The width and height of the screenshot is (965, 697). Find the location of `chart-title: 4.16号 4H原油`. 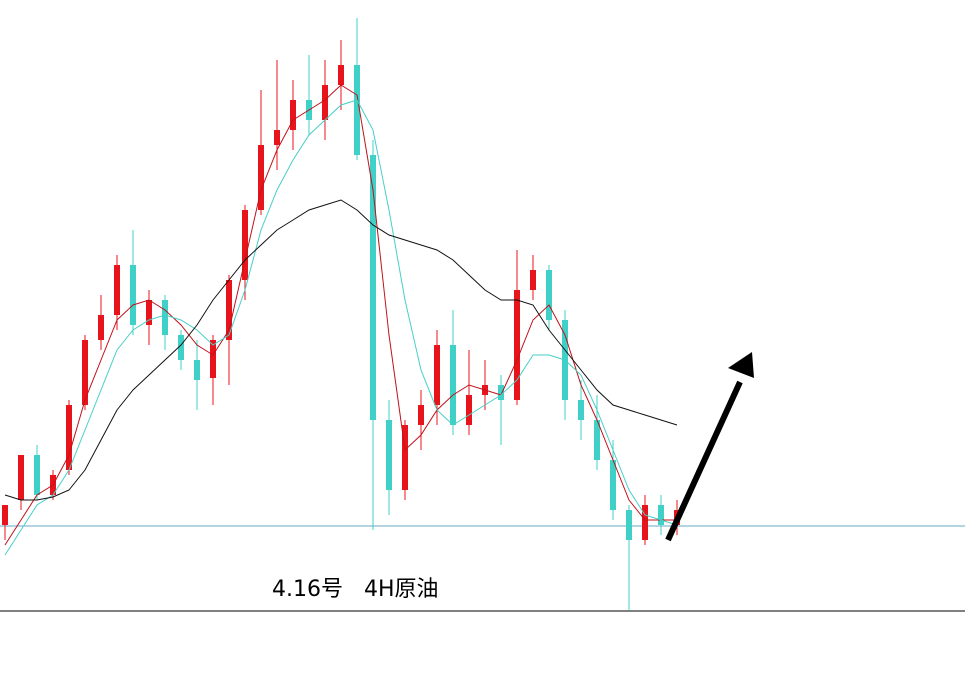

chart-title: 4.16号 4H原油 is located at coordinates (355, 589).